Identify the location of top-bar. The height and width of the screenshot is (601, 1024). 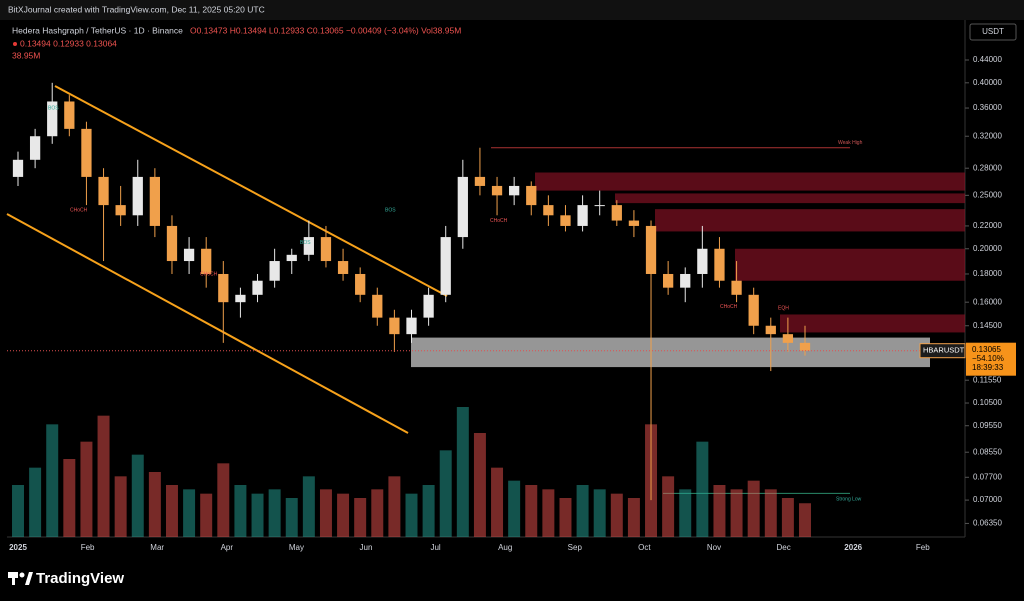
(512, 10).